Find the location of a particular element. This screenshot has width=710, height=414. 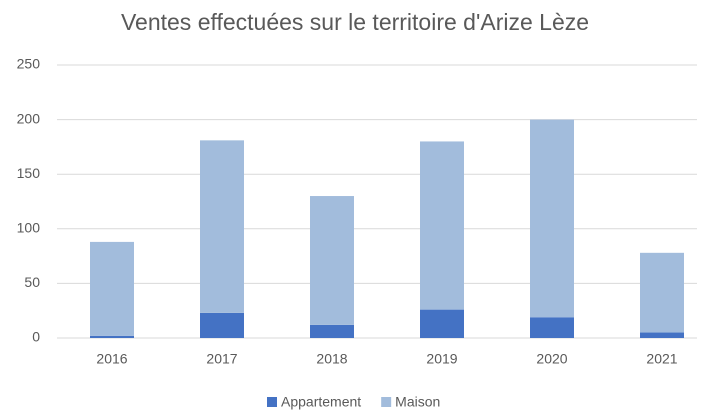

y-tick-label: 200 is located at coordinates (29, 118).